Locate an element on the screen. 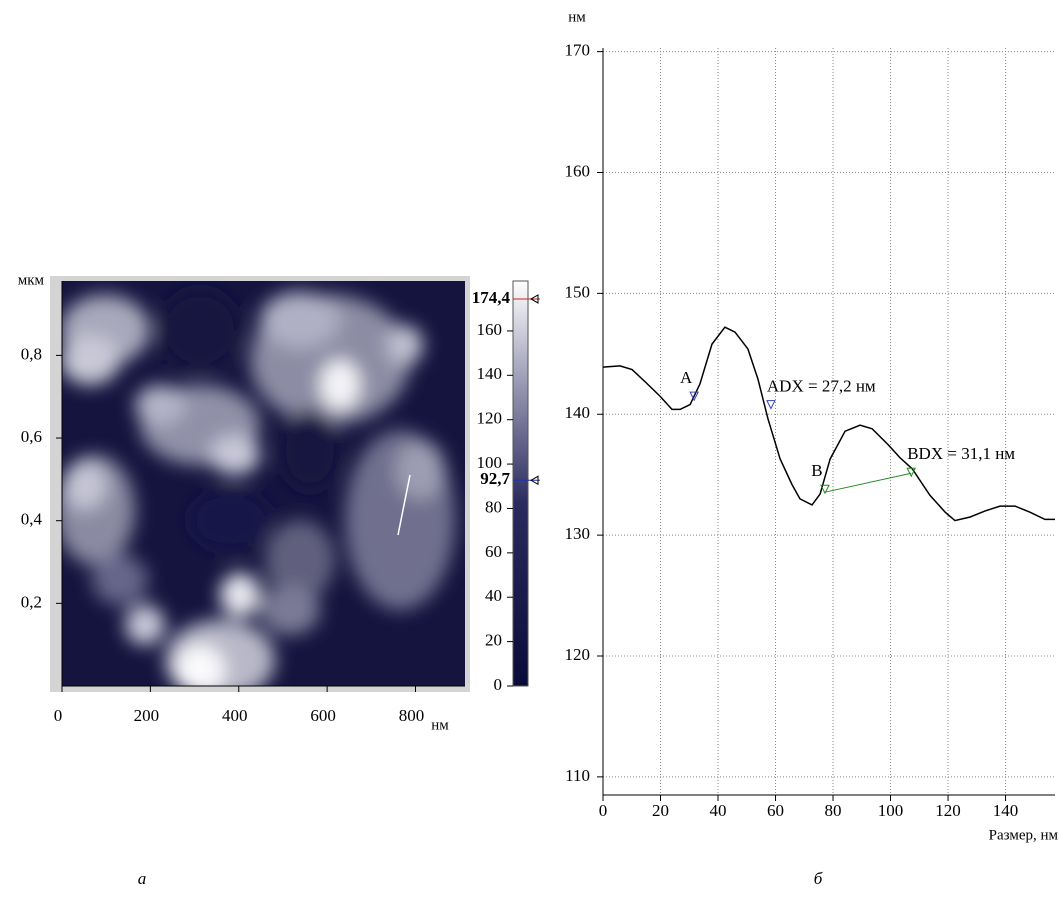  x-tick-label: 400 is located at coordinates (235, 715).